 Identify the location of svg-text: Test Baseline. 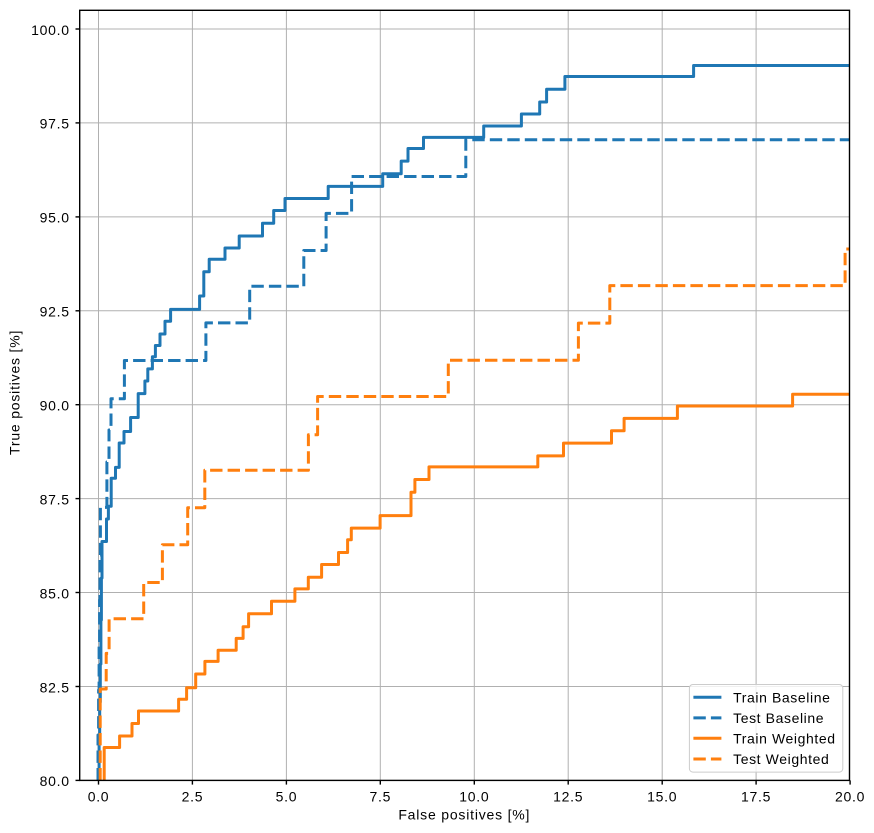
(778, 718).